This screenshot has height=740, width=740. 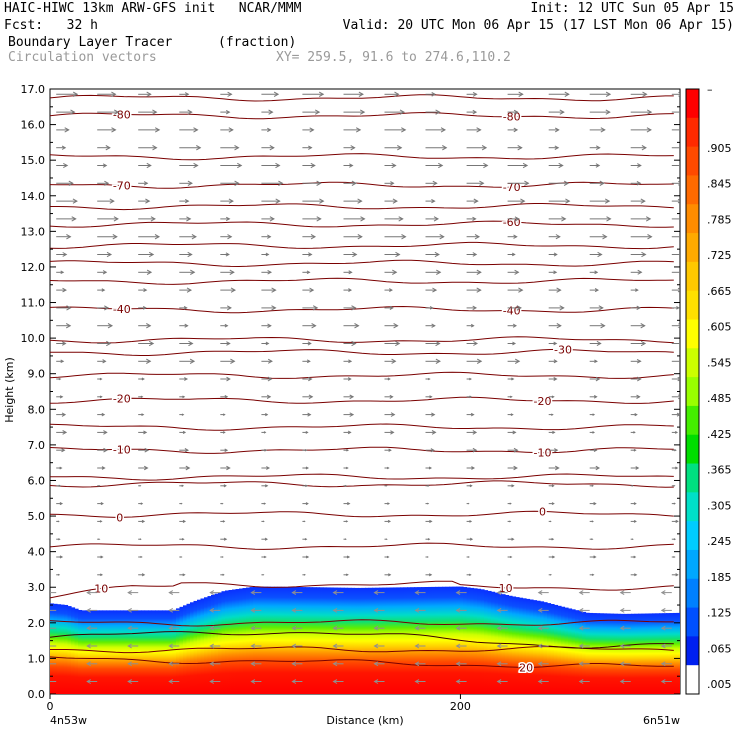 I want to click on colorbar-label: .485, so click(x=719, y=398).